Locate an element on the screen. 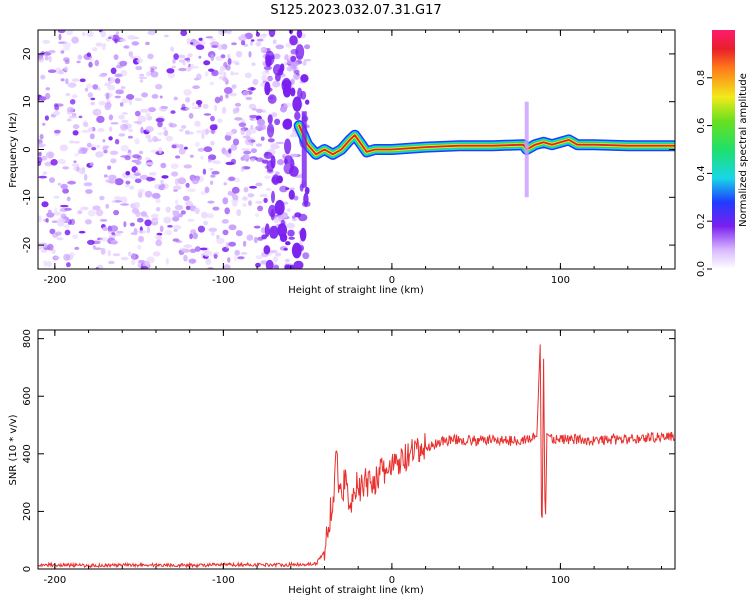  snr-ylabel: SNR (10 * v/v) is located at coordinates (13, 449).